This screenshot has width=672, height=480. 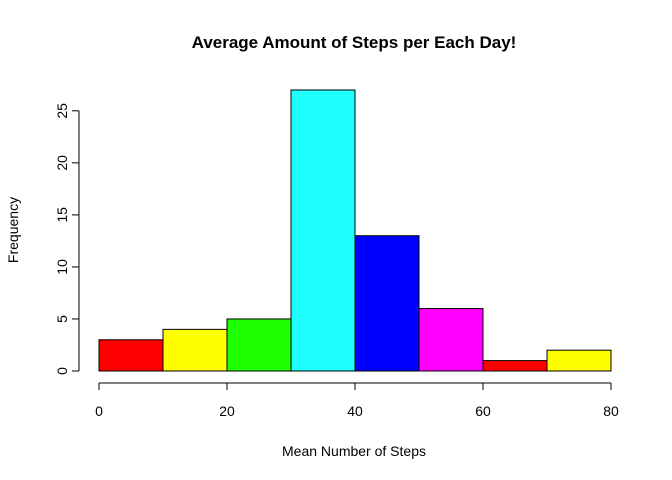 What do you see at coordinates (62, 267) in the screenshot?
I see `y-tick-label: 10` at bounding box center [62, 267].